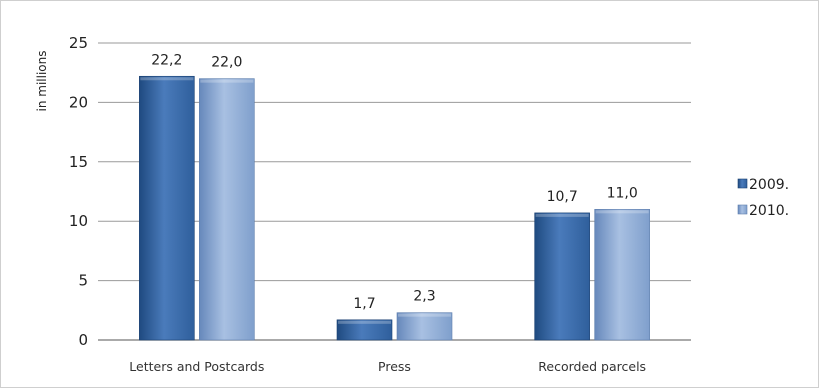 The height and width of the screenshot is (389, 819). What do you see at coordinates (42, 81) in the screenshot?
I see `y-axis-title: in millions` at bounding box center [42, 81].